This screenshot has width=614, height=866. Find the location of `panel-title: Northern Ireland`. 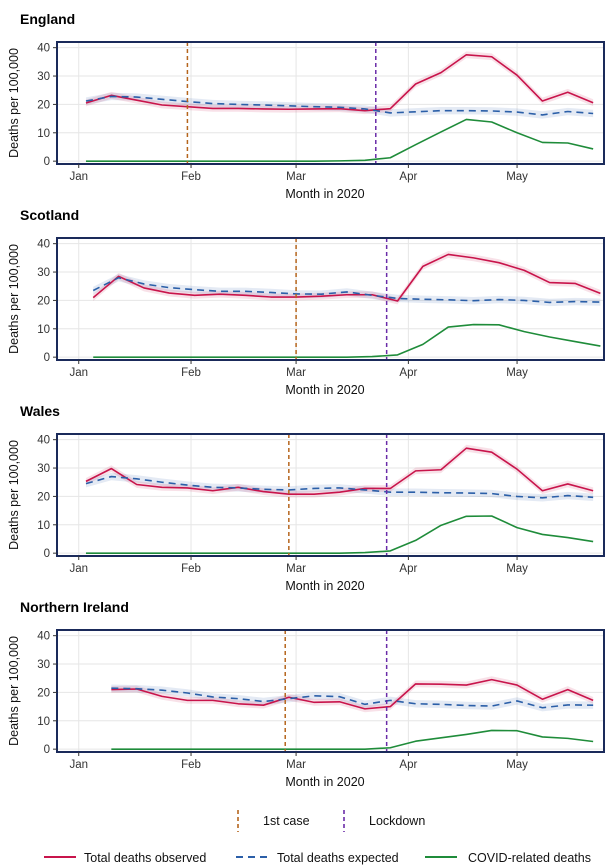

panel-title: Northern Ireland is located at coordinates (74, 607).